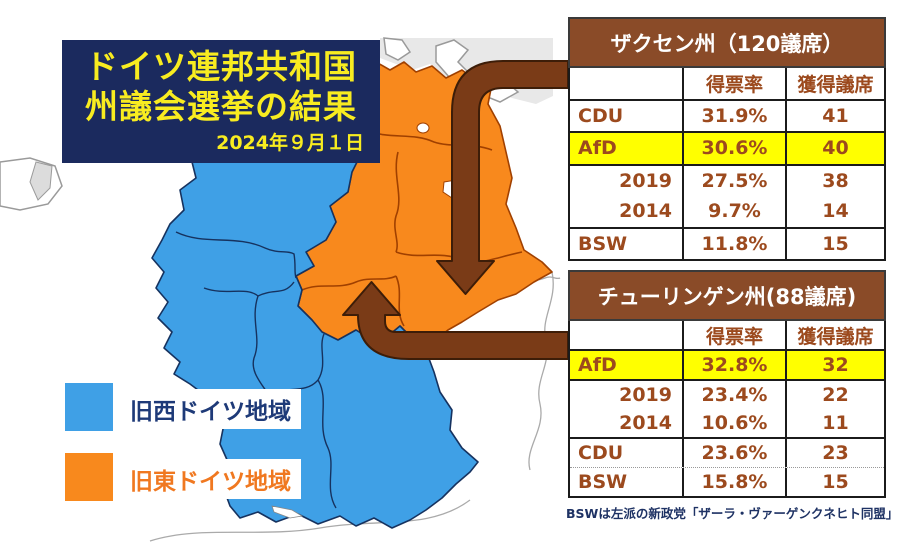  I want to click on vote-share-value: 27.5%, so click(735, 180).